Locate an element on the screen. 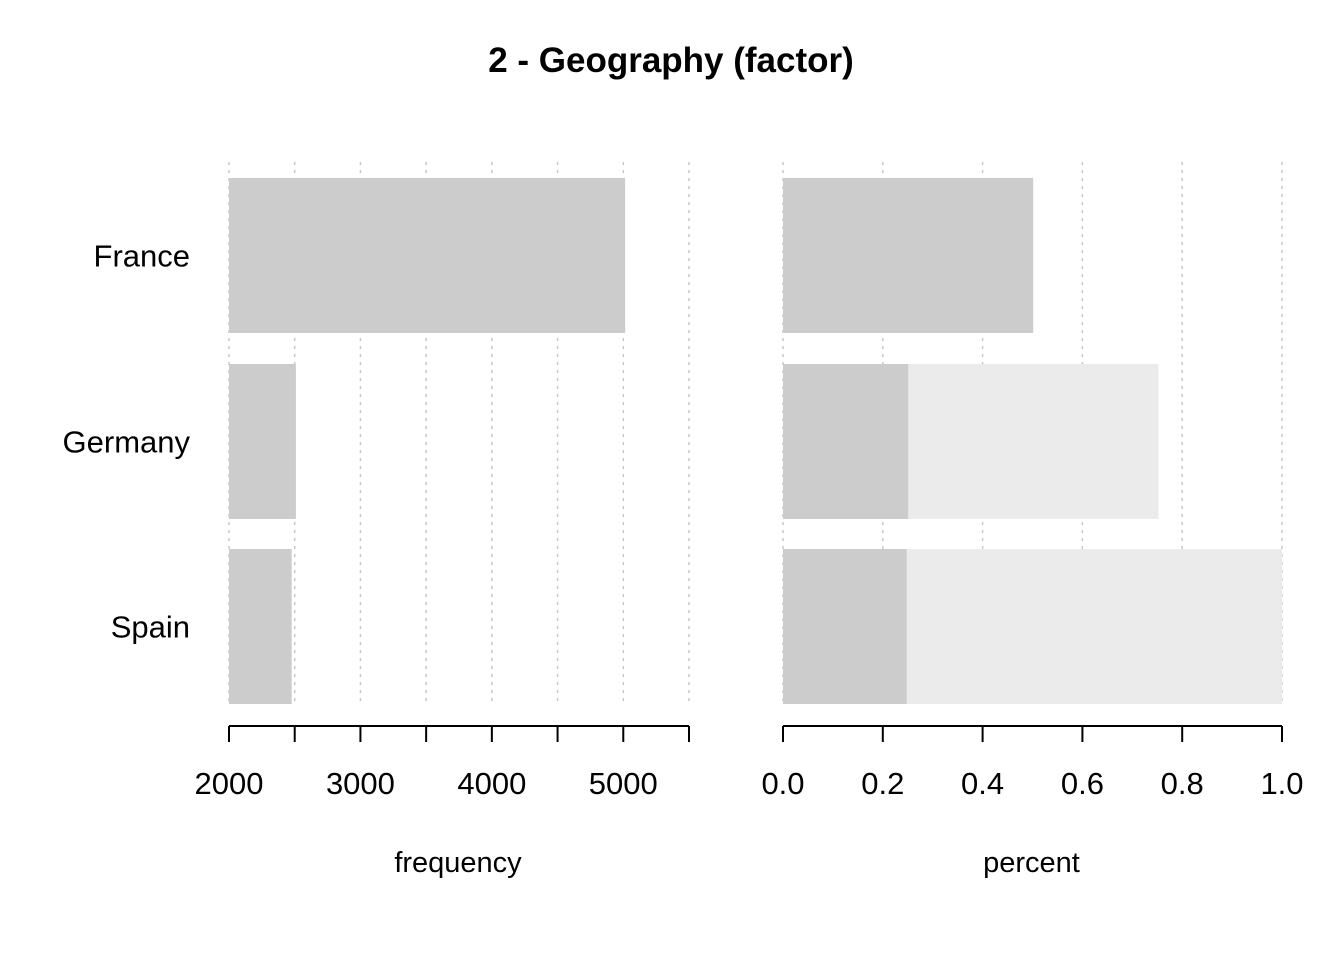 The height and width of the screenshot is (960, 1344). frequency-tick-label: 5000 is located at coordinates (623, 783).